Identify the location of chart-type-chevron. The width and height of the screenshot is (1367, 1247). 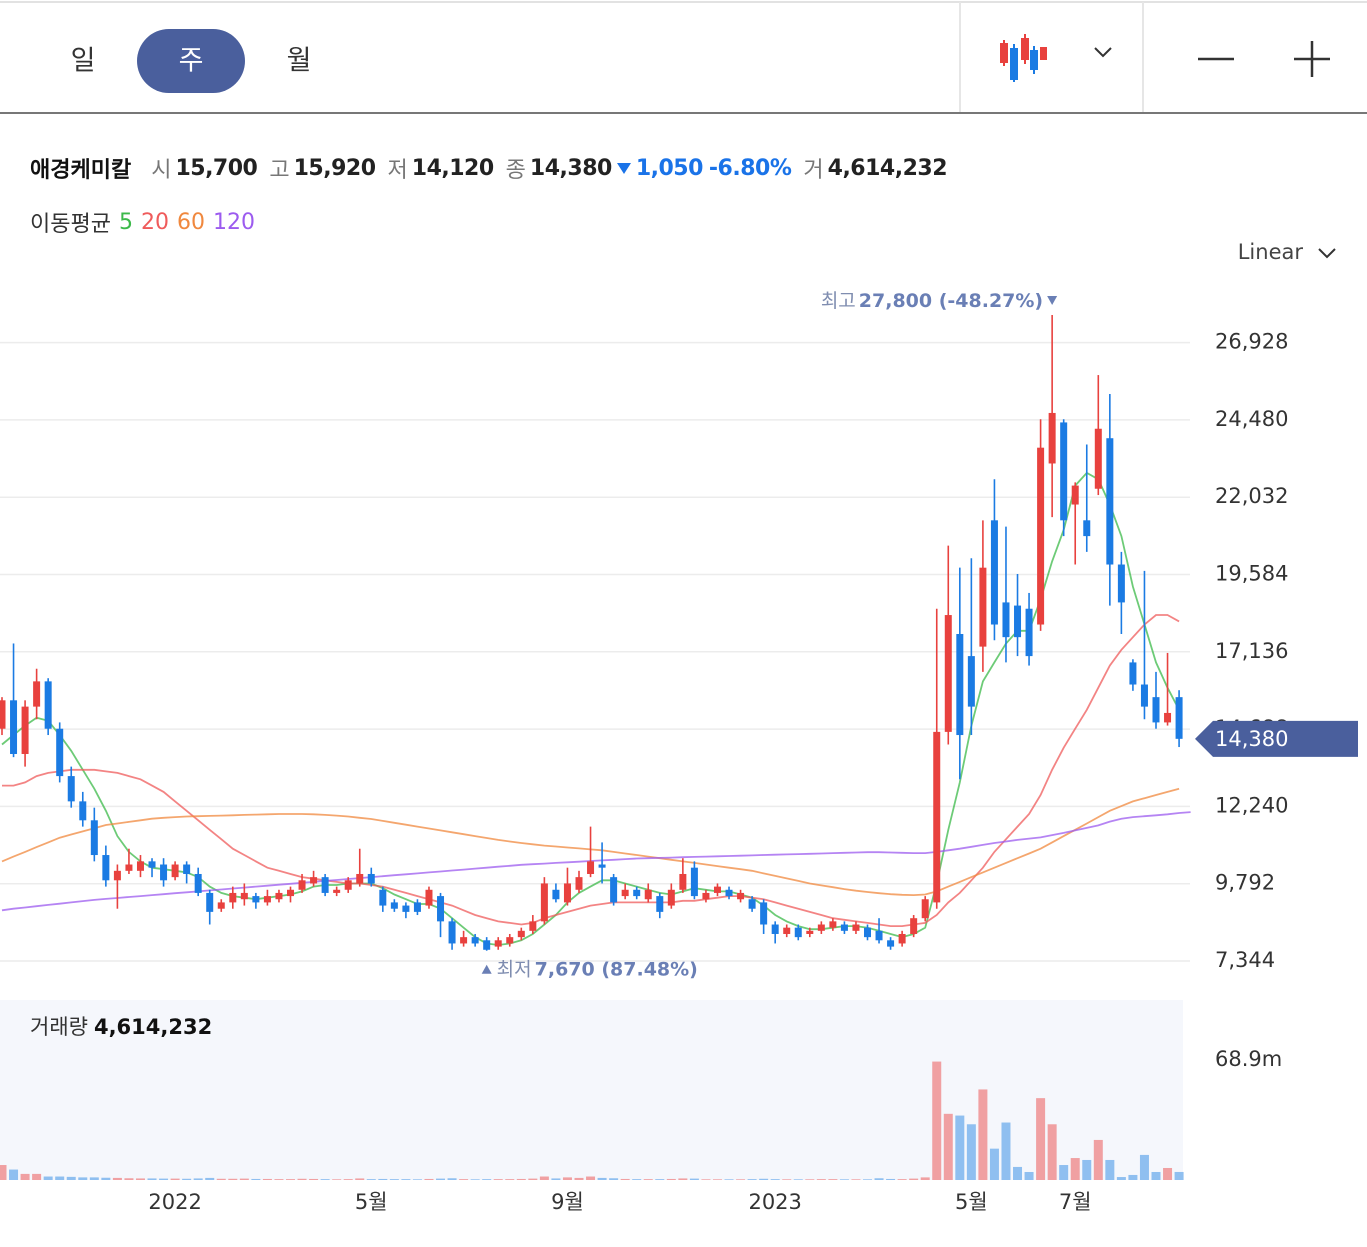
(1103, 52).